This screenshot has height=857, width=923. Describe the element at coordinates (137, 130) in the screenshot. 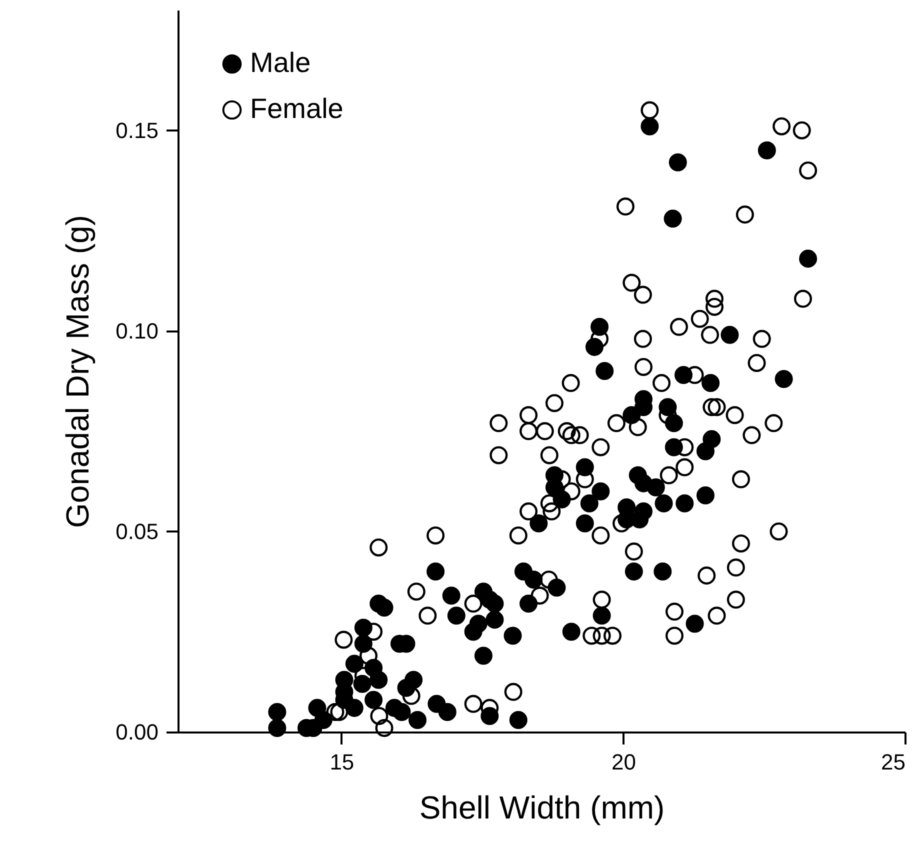

I see `y-tick-label: 0.15` at that location.